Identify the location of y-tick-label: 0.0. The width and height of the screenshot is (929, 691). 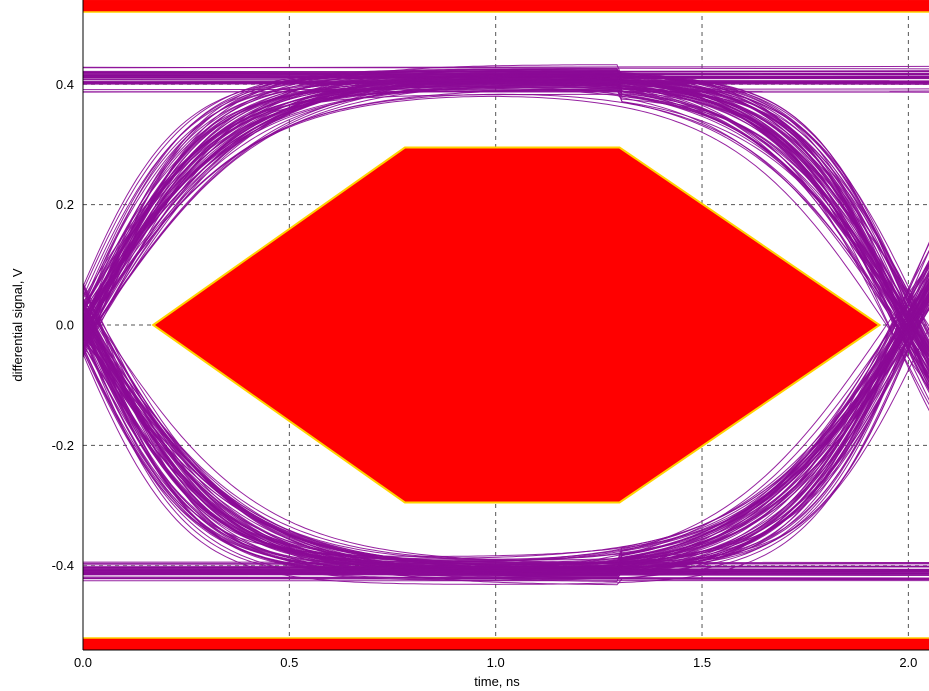
(65, 325).